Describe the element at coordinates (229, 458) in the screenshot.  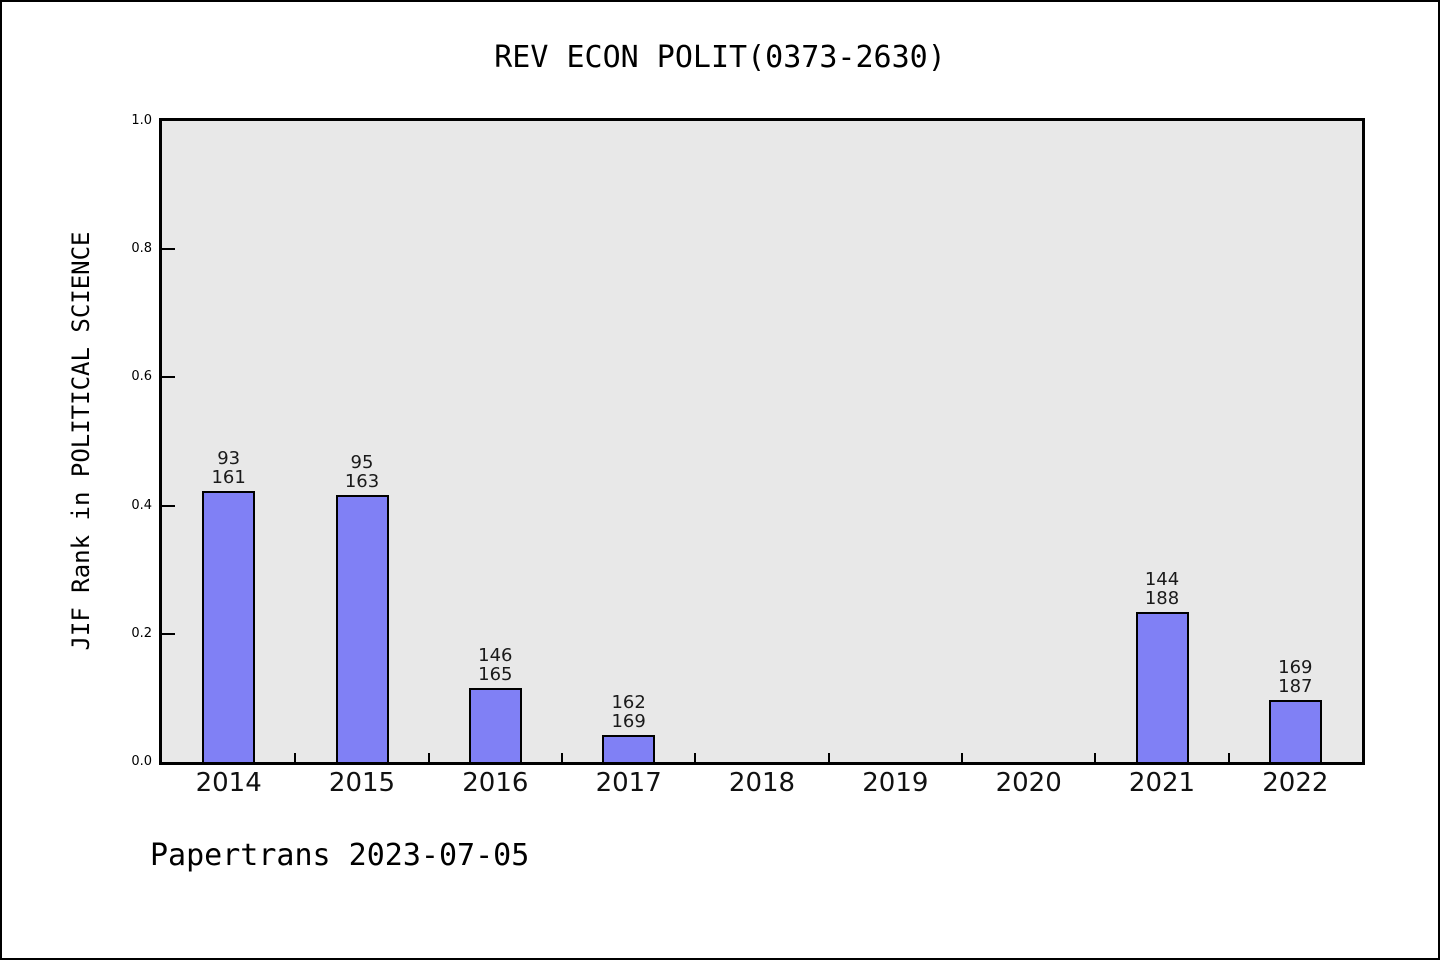
I see `bar-label-line: 93` at that location.